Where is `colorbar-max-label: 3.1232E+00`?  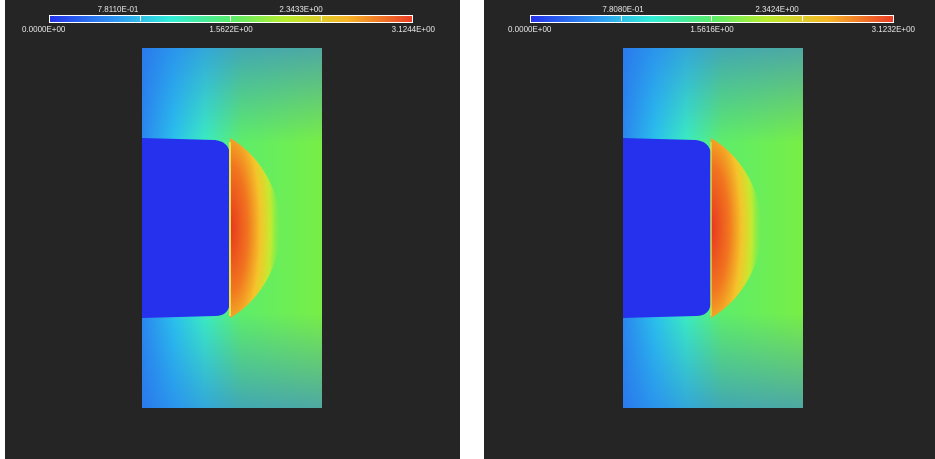
colorbar-max-label: 3.1232E+00 is located at coordinates (893, 29).